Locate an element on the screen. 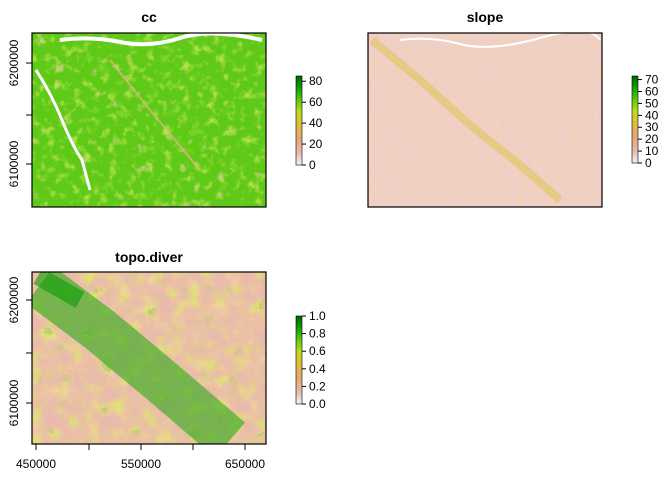 The image size is (672, 480). plot-frame-cc is located at coordinates (149, 120).